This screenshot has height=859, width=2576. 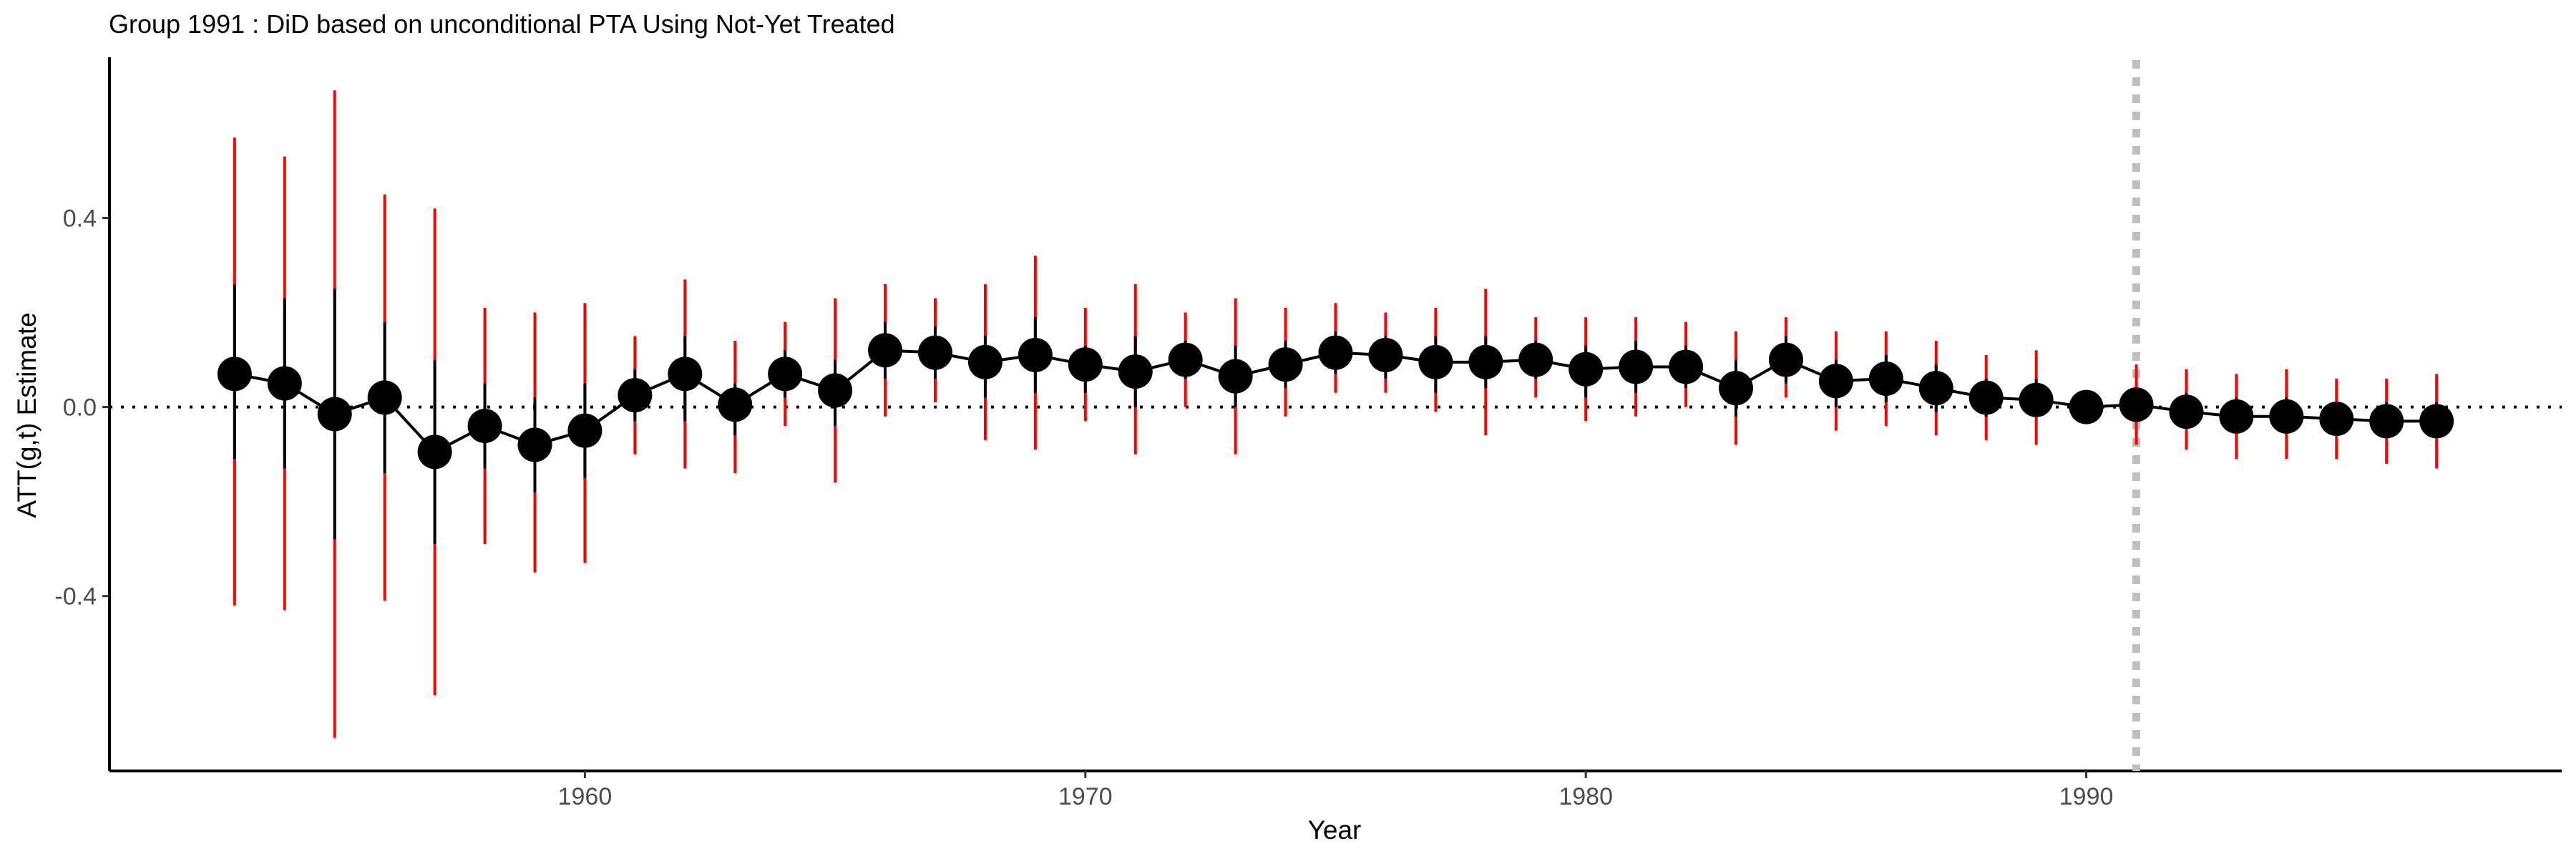 I want to click on y-axis-label: ATT(g,t) Estimate, so click(x=27, y=415).